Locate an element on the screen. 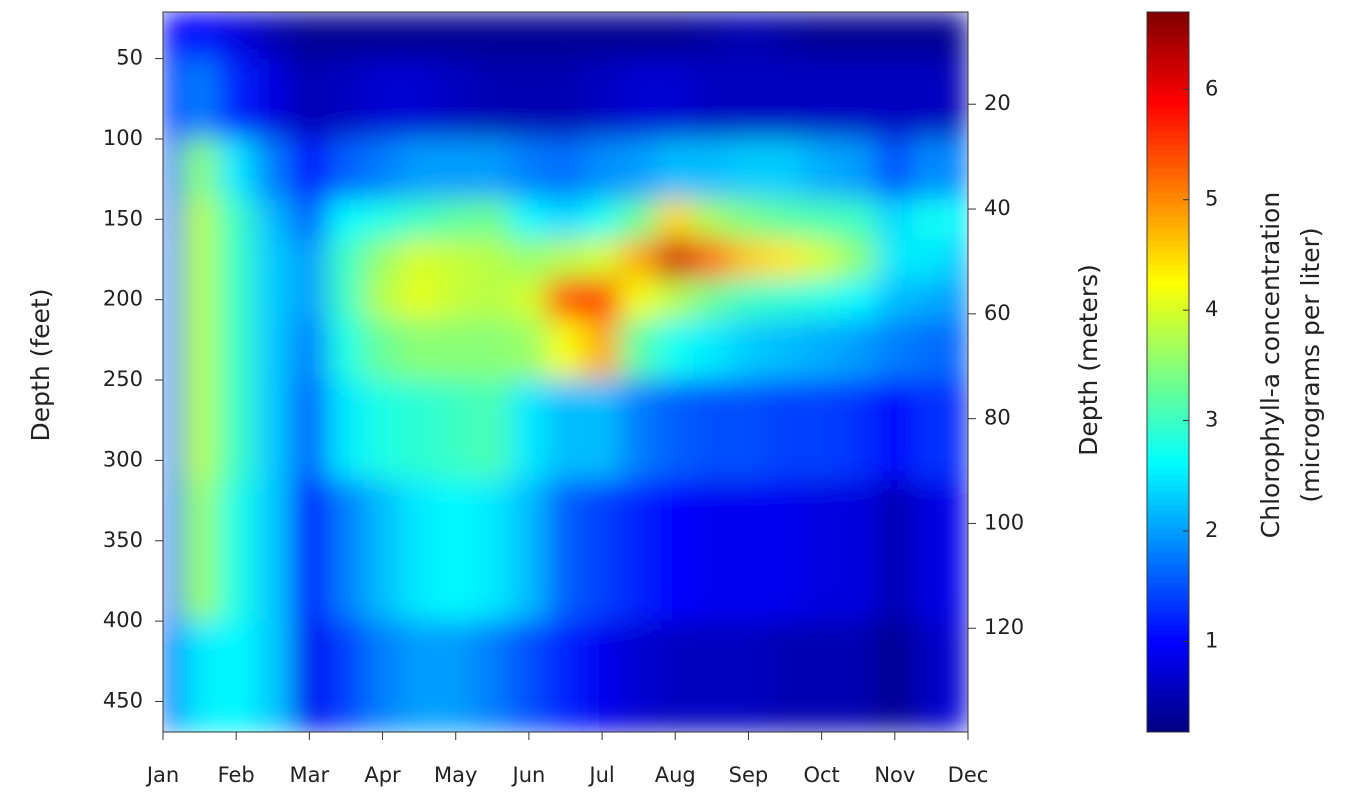 Image resolution: width=1345 pixels, height=794 pixels. x-tick-label: Jun is located at coordinates (528, 775).